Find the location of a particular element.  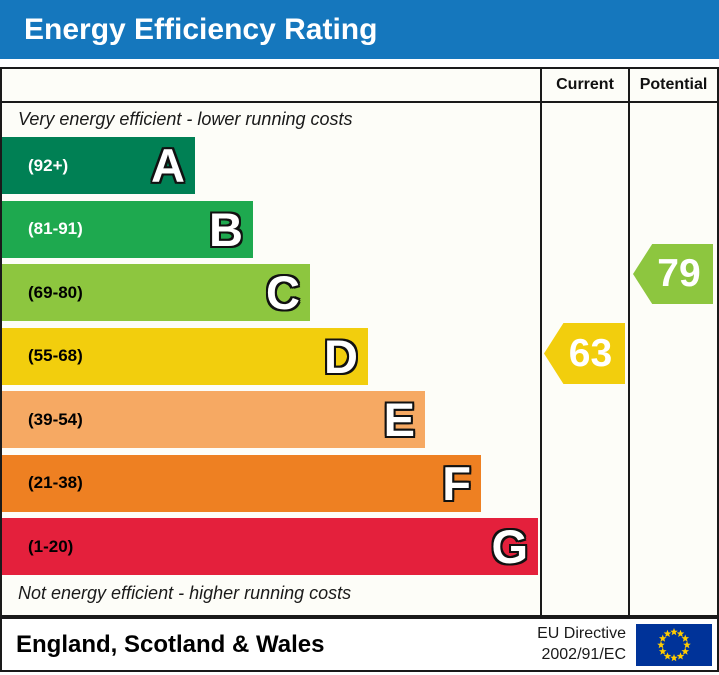

table-header-row: Current Potential is located at coordinates (359, 86).